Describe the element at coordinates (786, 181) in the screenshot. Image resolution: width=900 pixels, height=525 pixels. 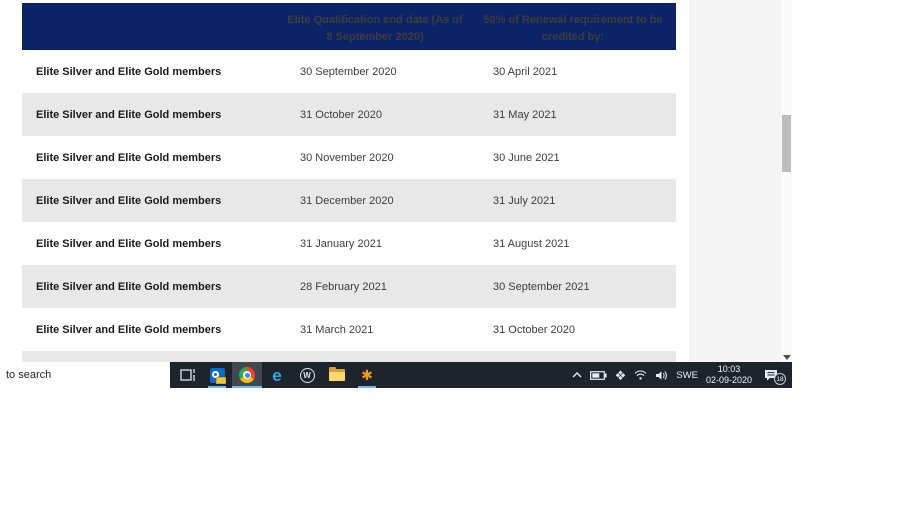
I see `vertical-scrollbar` at that location.